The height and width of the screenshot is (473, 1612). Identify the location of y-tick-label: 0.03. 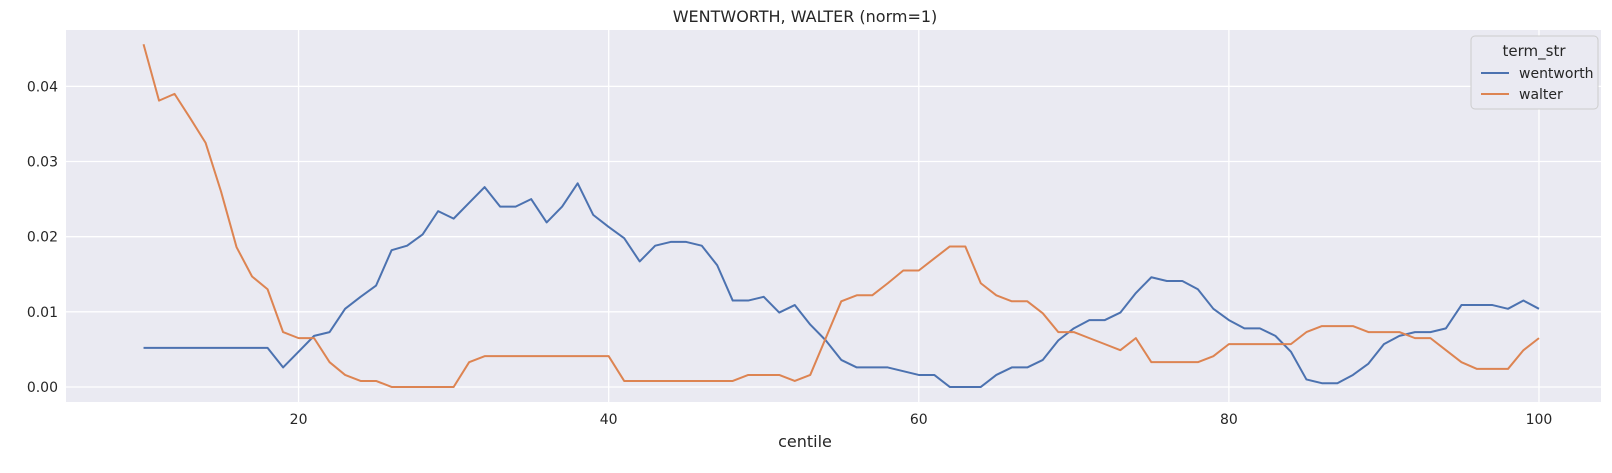
(42, 163).